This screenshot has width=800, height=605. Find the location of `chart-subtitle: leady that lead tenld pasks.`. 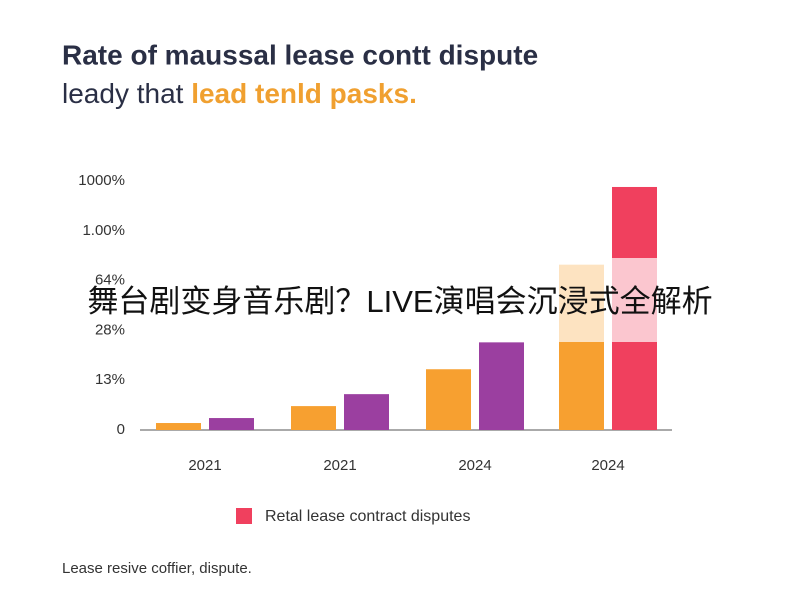

chart-subtitle: leady that lead tenld pasks. is located at coordinates (239, 93).